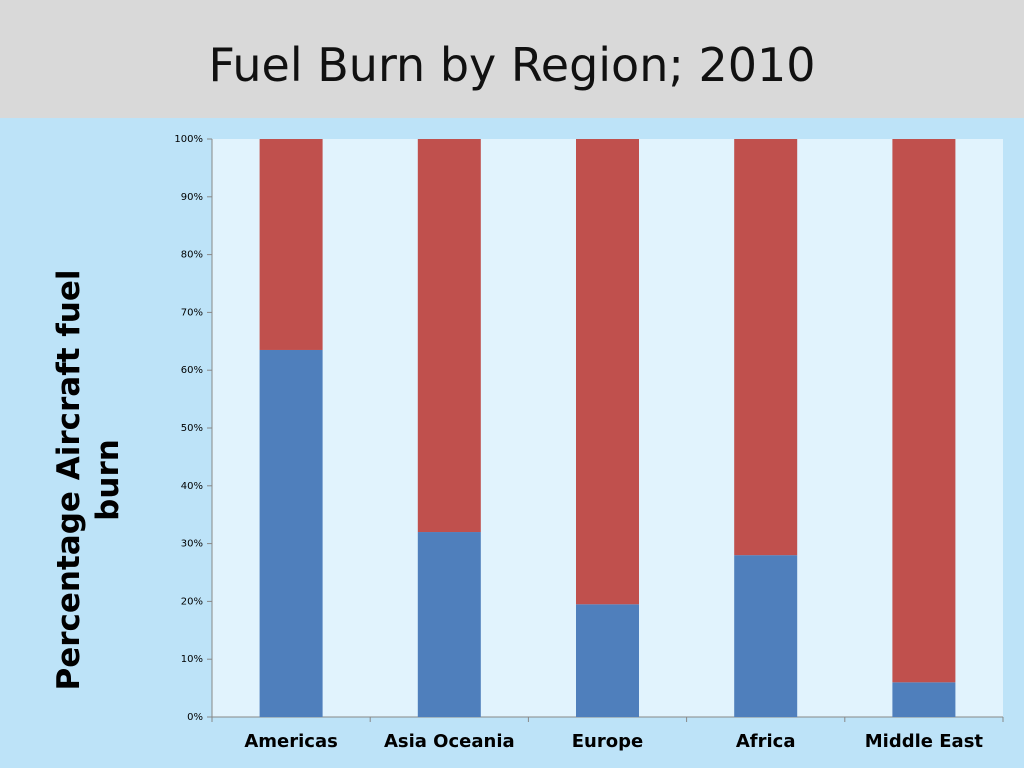 This screenshot has height=768, width=1024. What do you see at coordinates (192, 197) in the screenshot?
I see `y-tick-label: 90%` at bounding box center [192, 197].